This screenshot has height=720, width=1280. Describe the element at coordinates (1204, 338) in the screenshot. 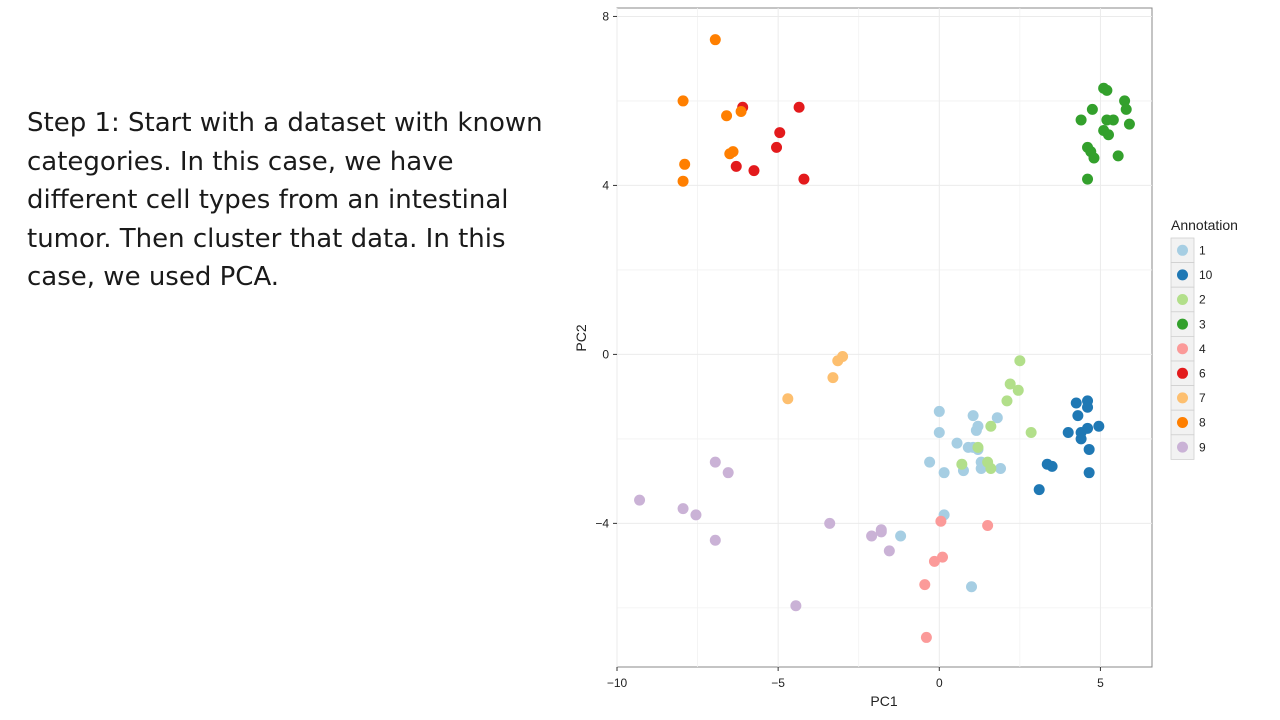

I see `legend: Annotation 1 10 2 3 4 6 7 8 9` at that location.